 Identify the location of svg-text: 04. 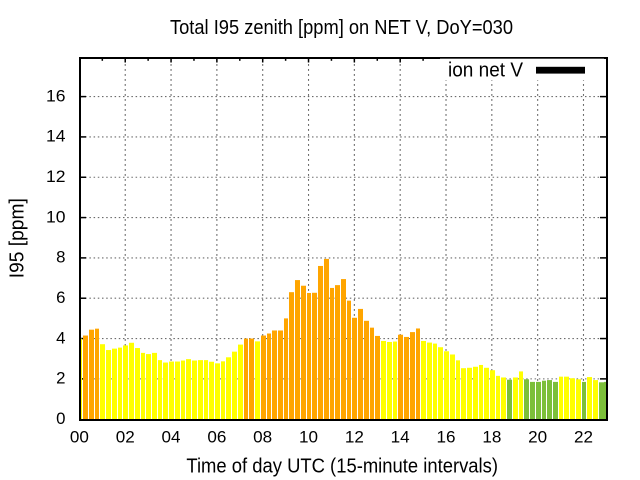
(171, 437).